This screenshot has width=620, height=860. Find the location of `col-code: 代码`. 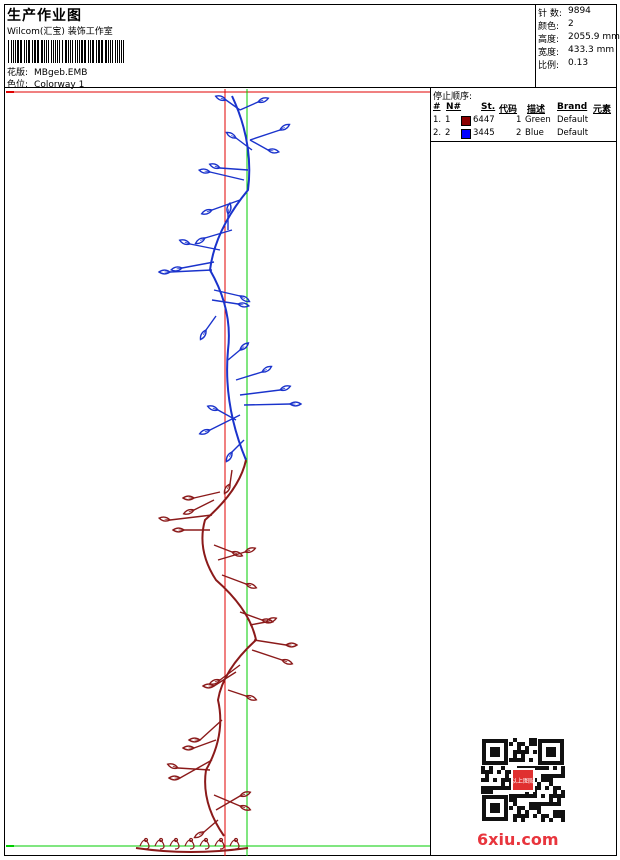

col-code: 代码 is located at coordinates (508, 110).